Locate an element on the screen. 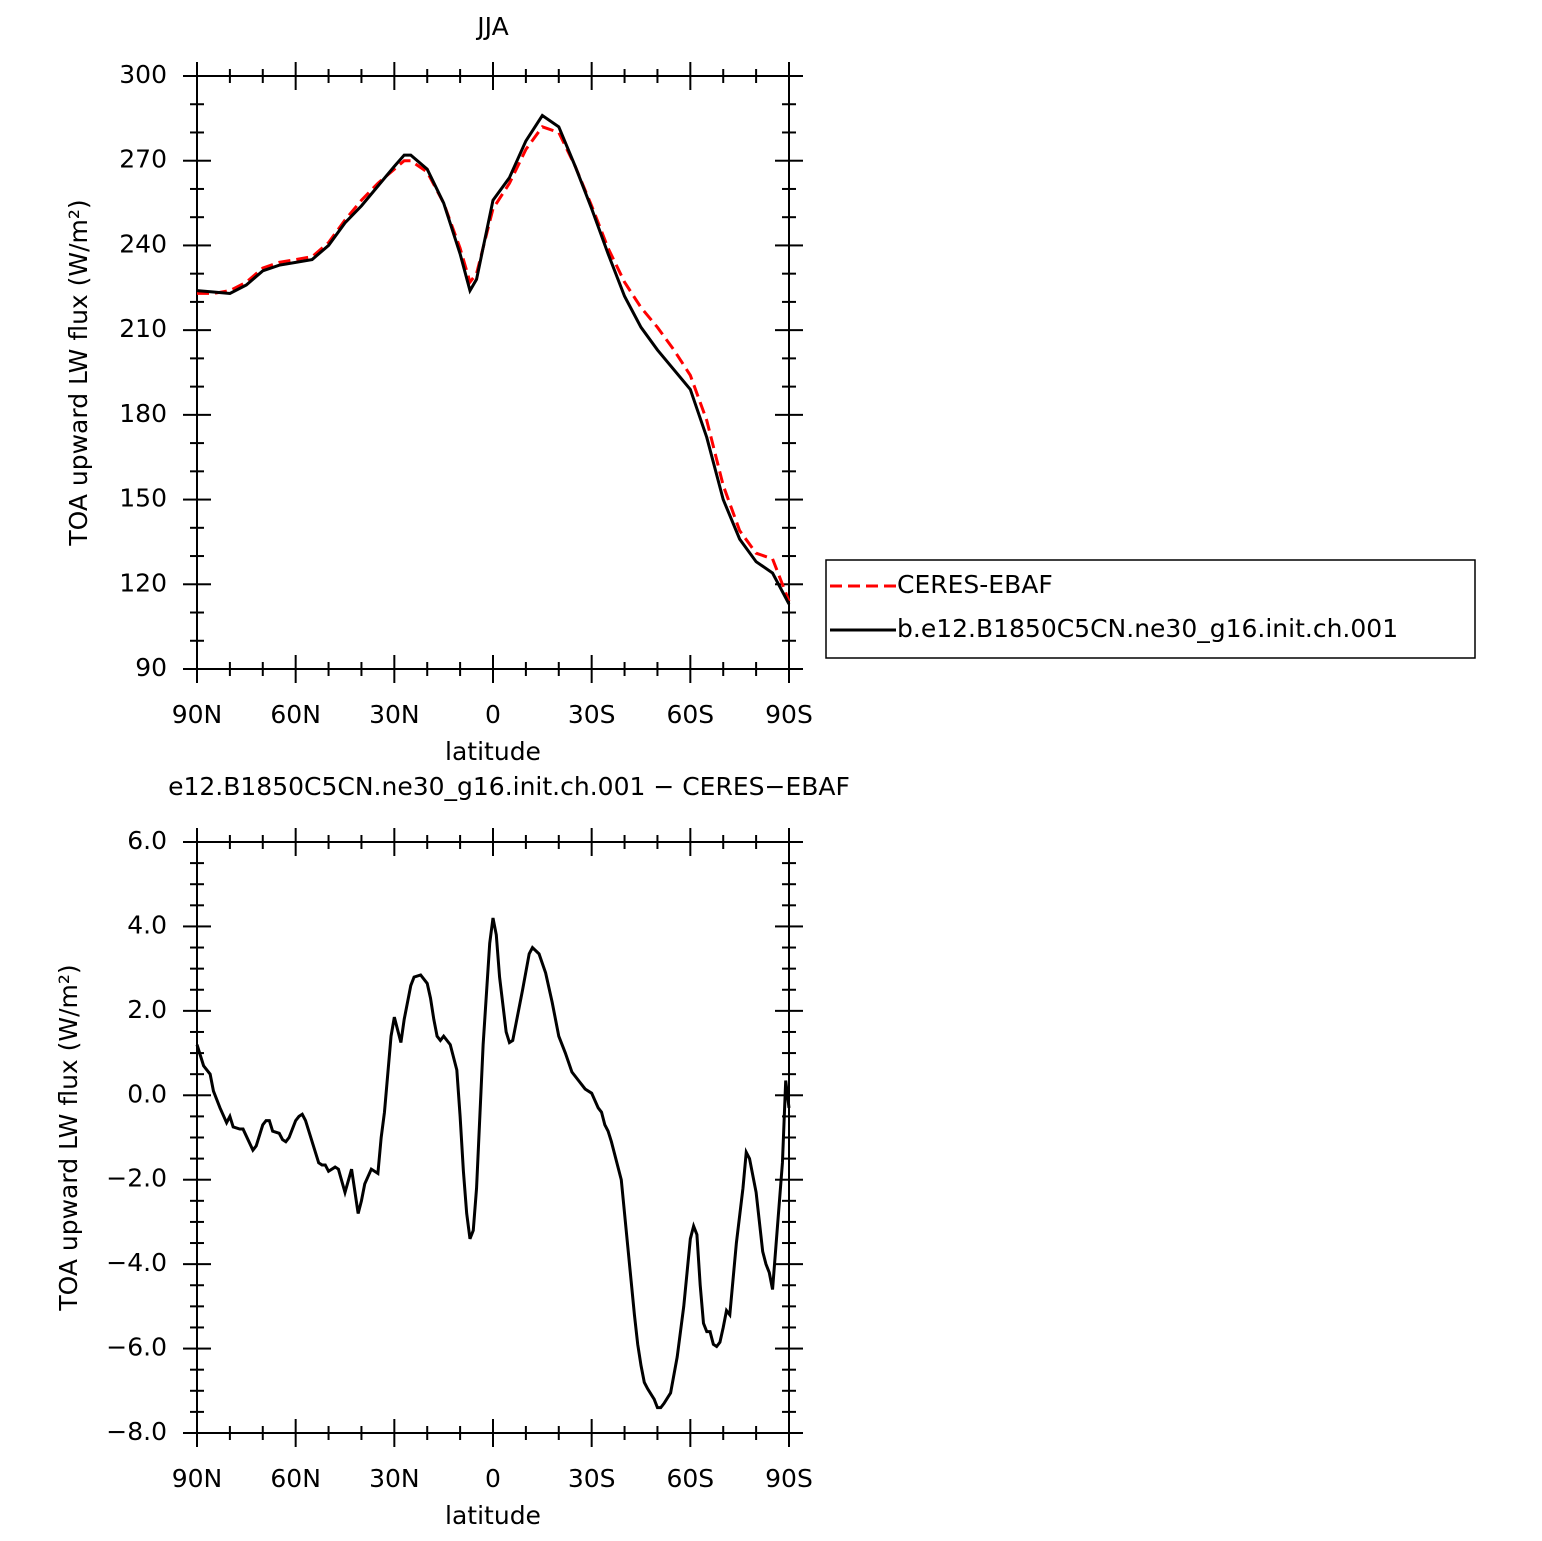 The width and height of the screenshot is (1542, 1541). legend-label: CERES-EBAF is located at coordinates (975, 584).